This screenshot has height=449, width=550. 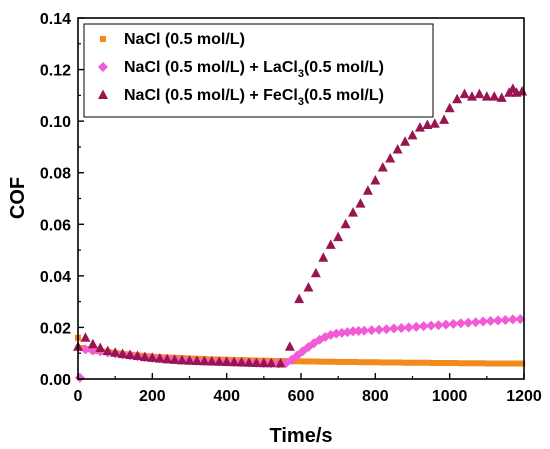 I want to click on legend-label: NaCl (0.5 mol/L) + FeCl3(0.5 mol/L), so click(x=254, y=97).